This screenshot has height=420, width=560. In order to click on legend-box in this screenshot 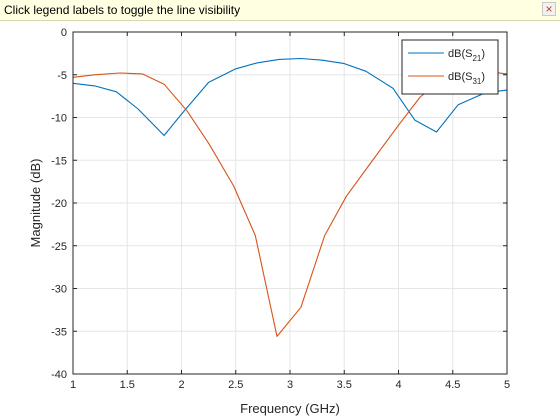, I will do `click(450, 67)`.